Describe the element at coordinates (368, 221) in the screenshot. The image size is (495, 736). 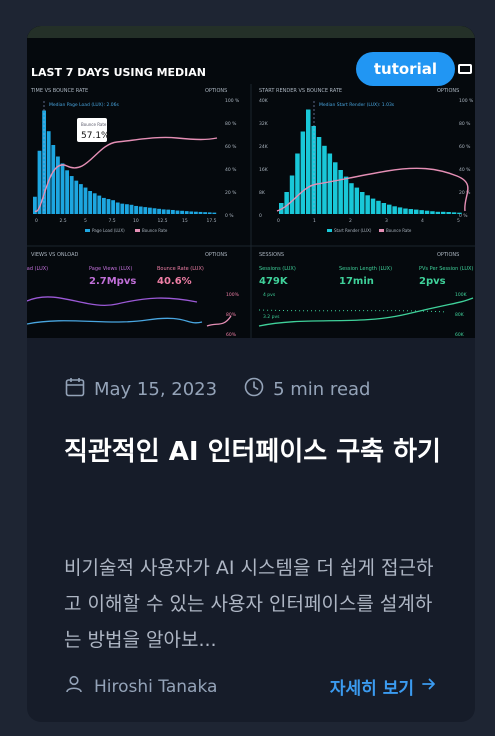
I see `right-x-axis: 0 1 2 3 4 5` at that location.